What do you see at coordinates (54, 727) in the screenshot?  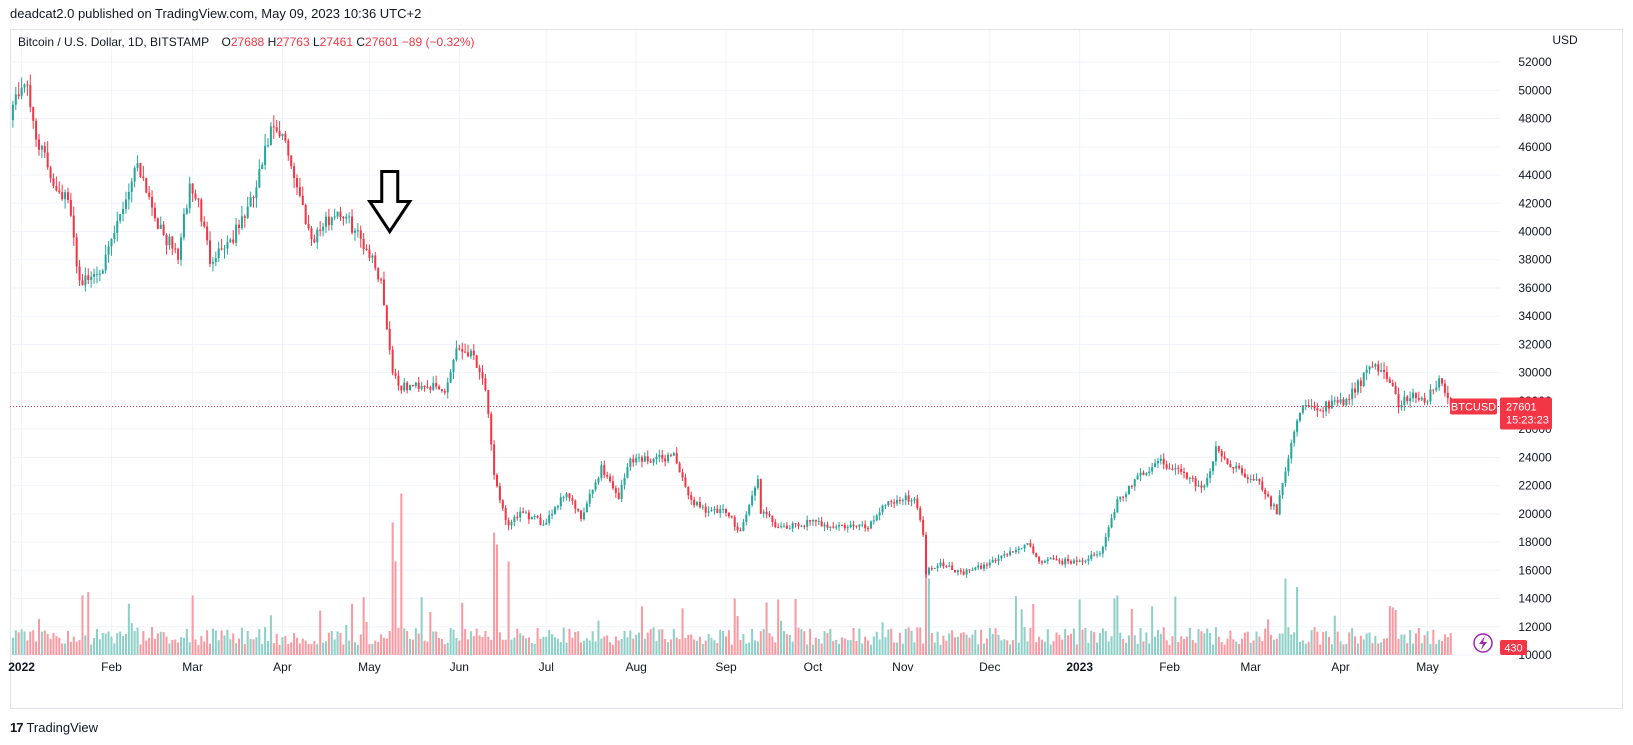 I see `footer-brand: 17 TradingView` at bounding box center [54, 727].